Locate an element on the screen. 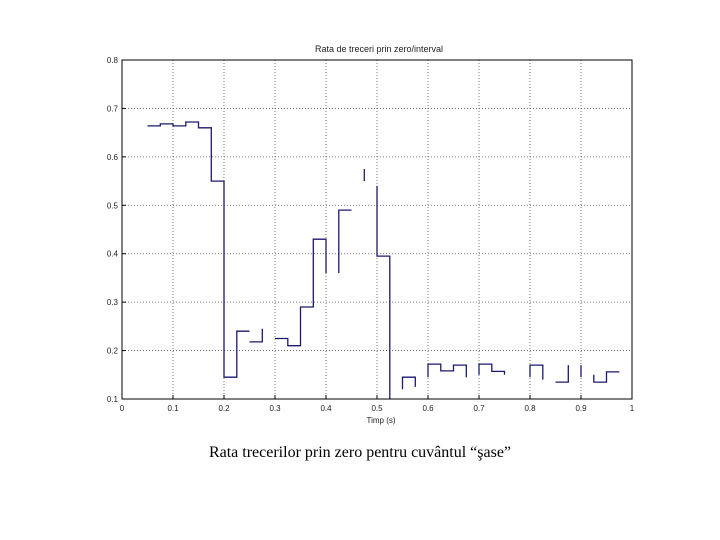 This screenshot has height=540, width=720. y-tick-label: 0.7 is located at coordinates (113, 108).